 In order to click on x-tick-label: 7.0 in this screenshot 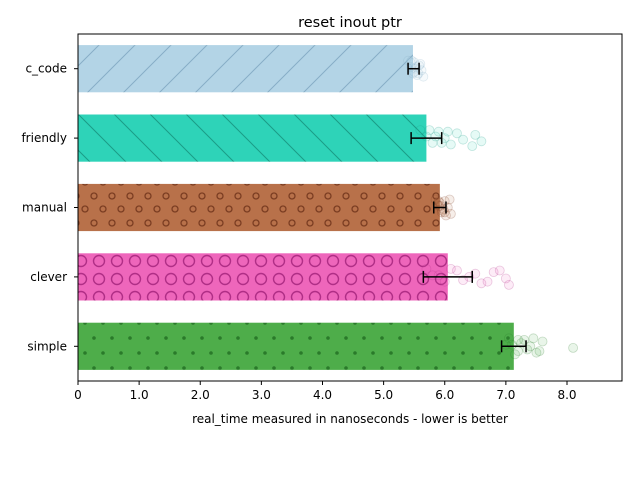, I will do `click(505, 395)`.